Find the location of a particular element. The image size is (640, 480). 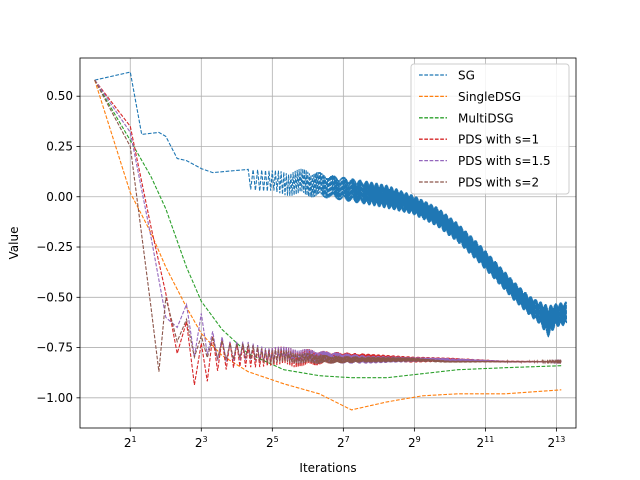

legend-label: SingleDSG is located at coordinates (489, 97).